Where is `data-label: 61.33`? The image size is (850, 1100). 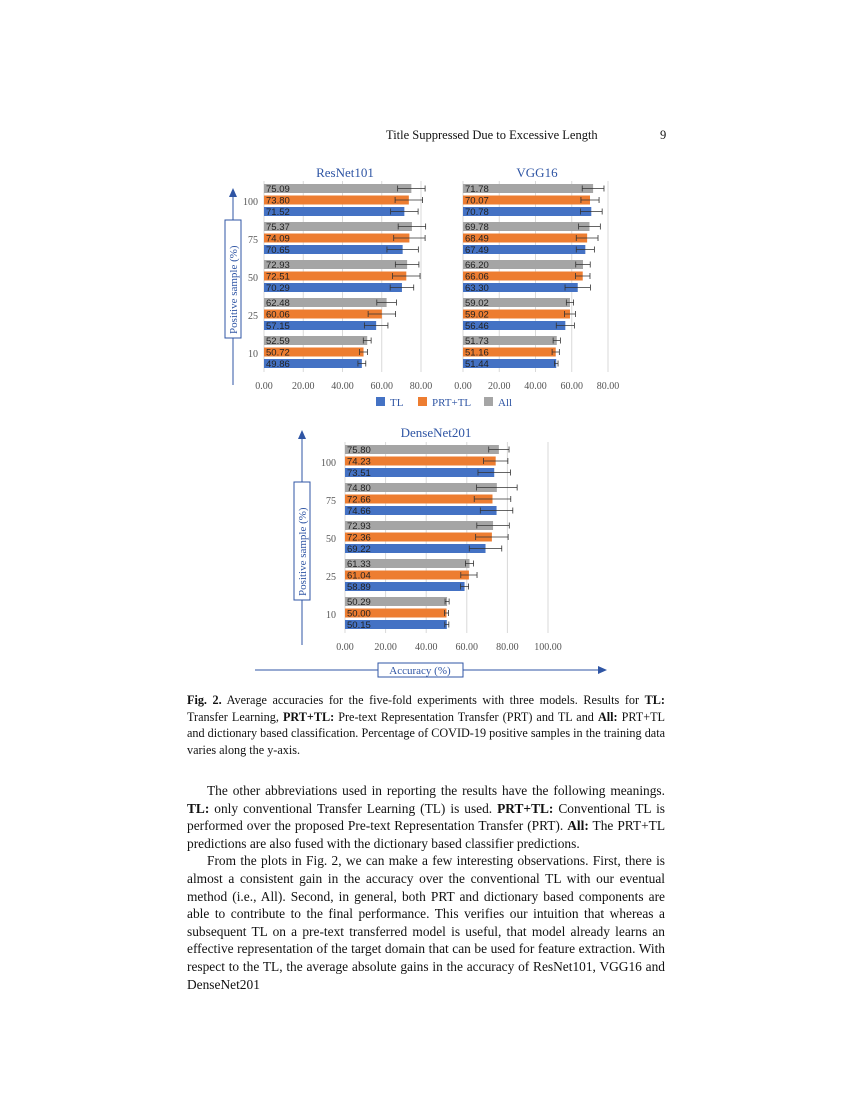 data-label: 61.33 is located at coordinates (359, 564).